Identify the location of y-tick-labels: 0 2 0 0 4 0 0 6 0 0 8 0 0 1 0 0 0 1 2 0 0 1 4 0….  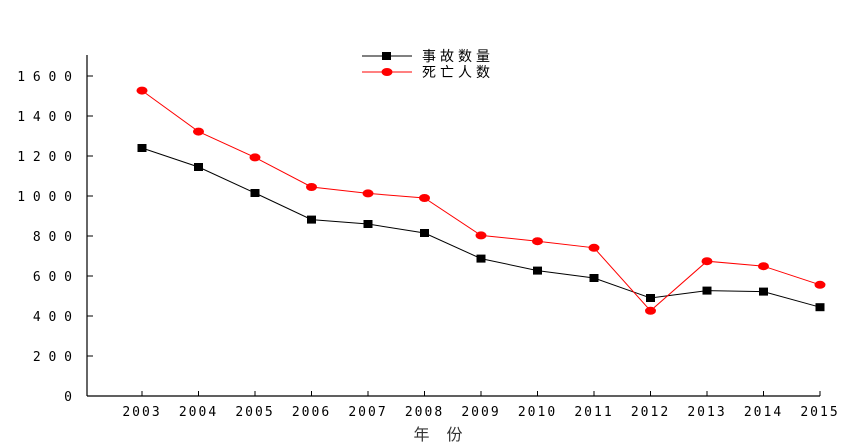
(44, 237).